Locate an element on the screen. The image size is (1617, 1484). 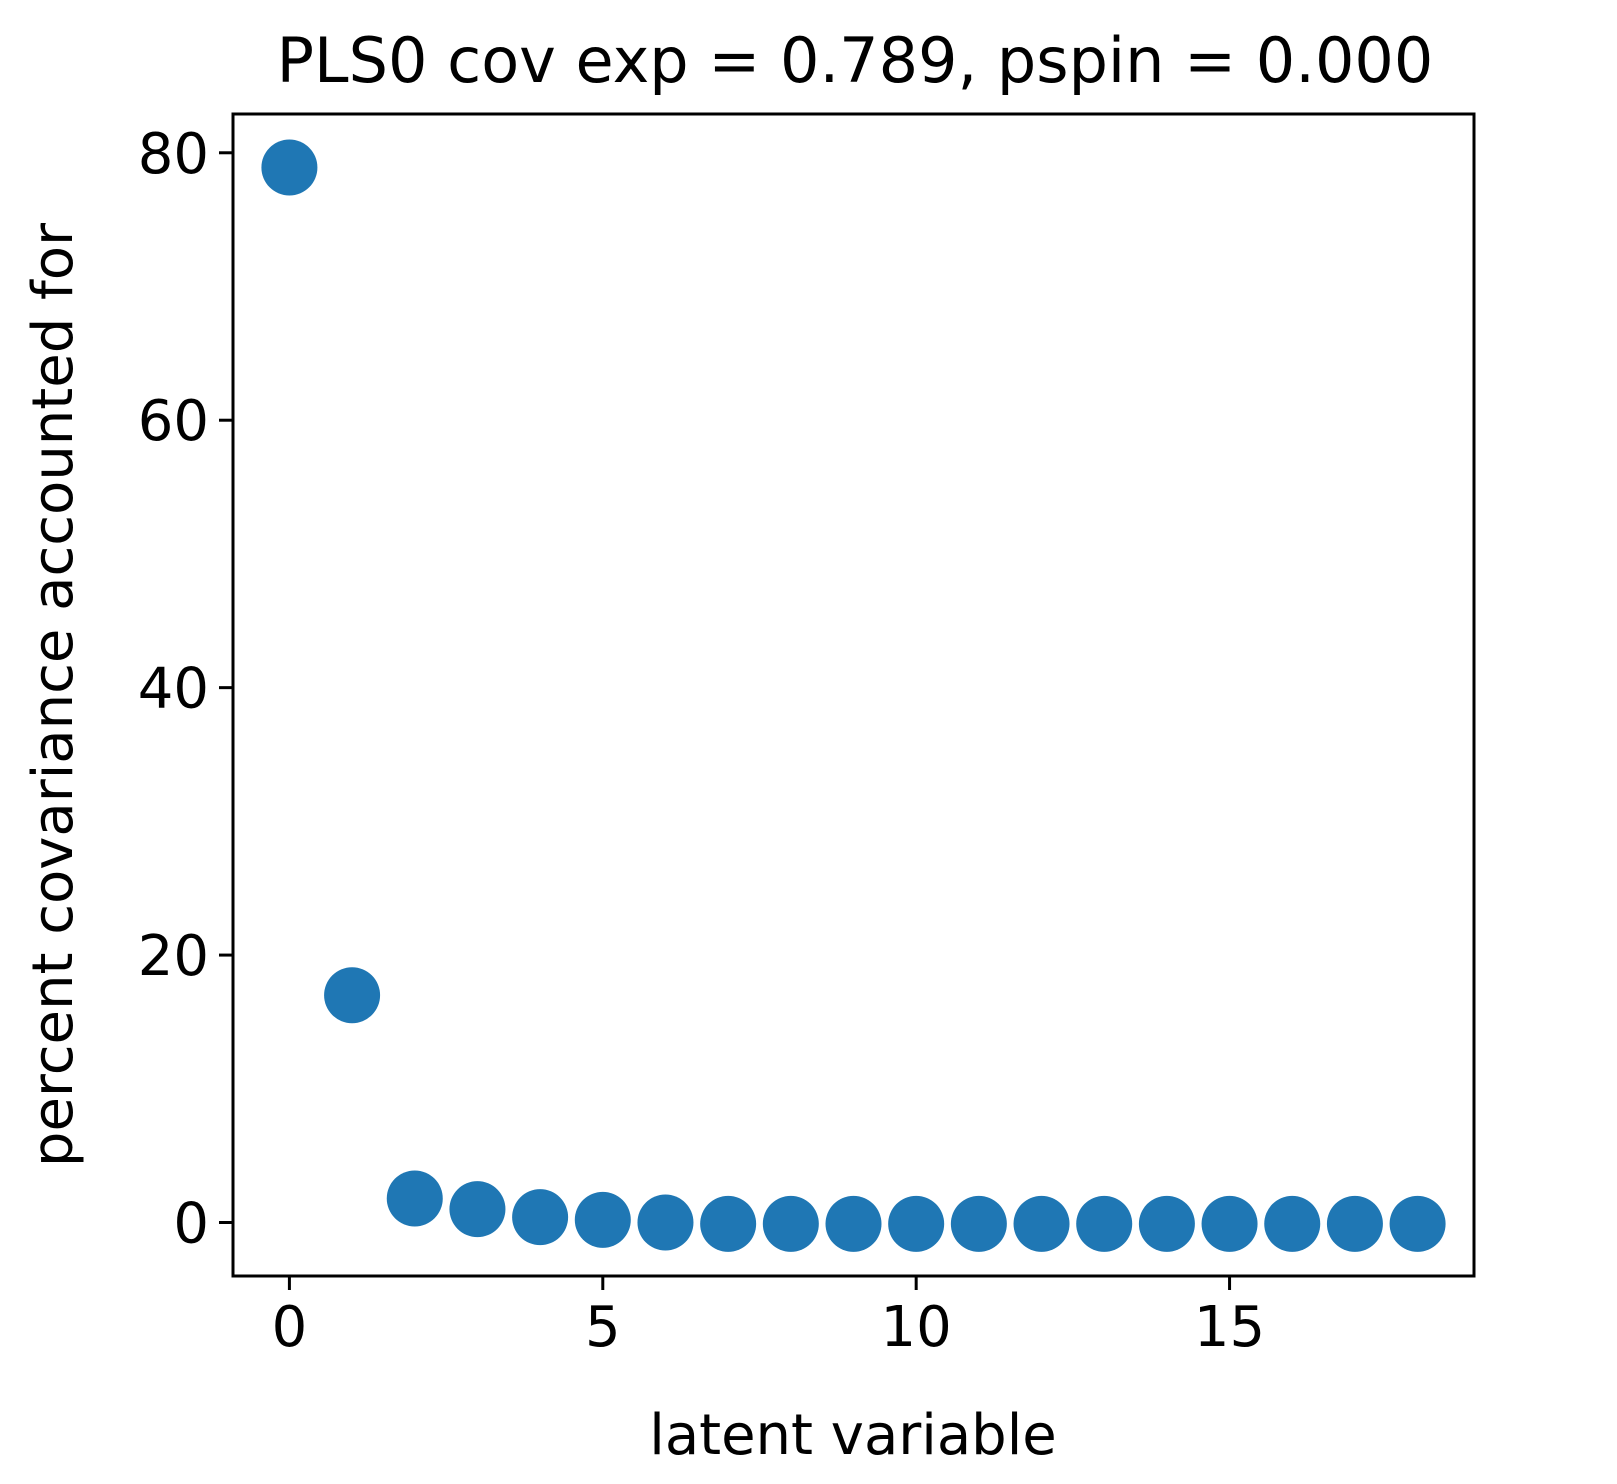
x-tick-label: 0 is located at coordinates (290, 1327).